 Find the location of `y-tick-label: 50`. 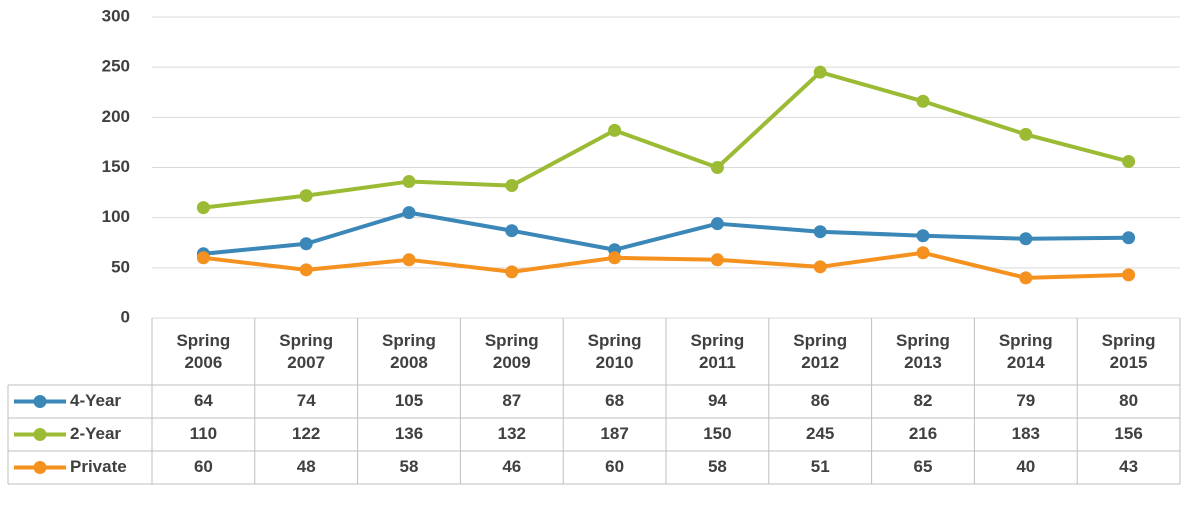

y-tick-label: 50 is located at coordinates (120, 266).